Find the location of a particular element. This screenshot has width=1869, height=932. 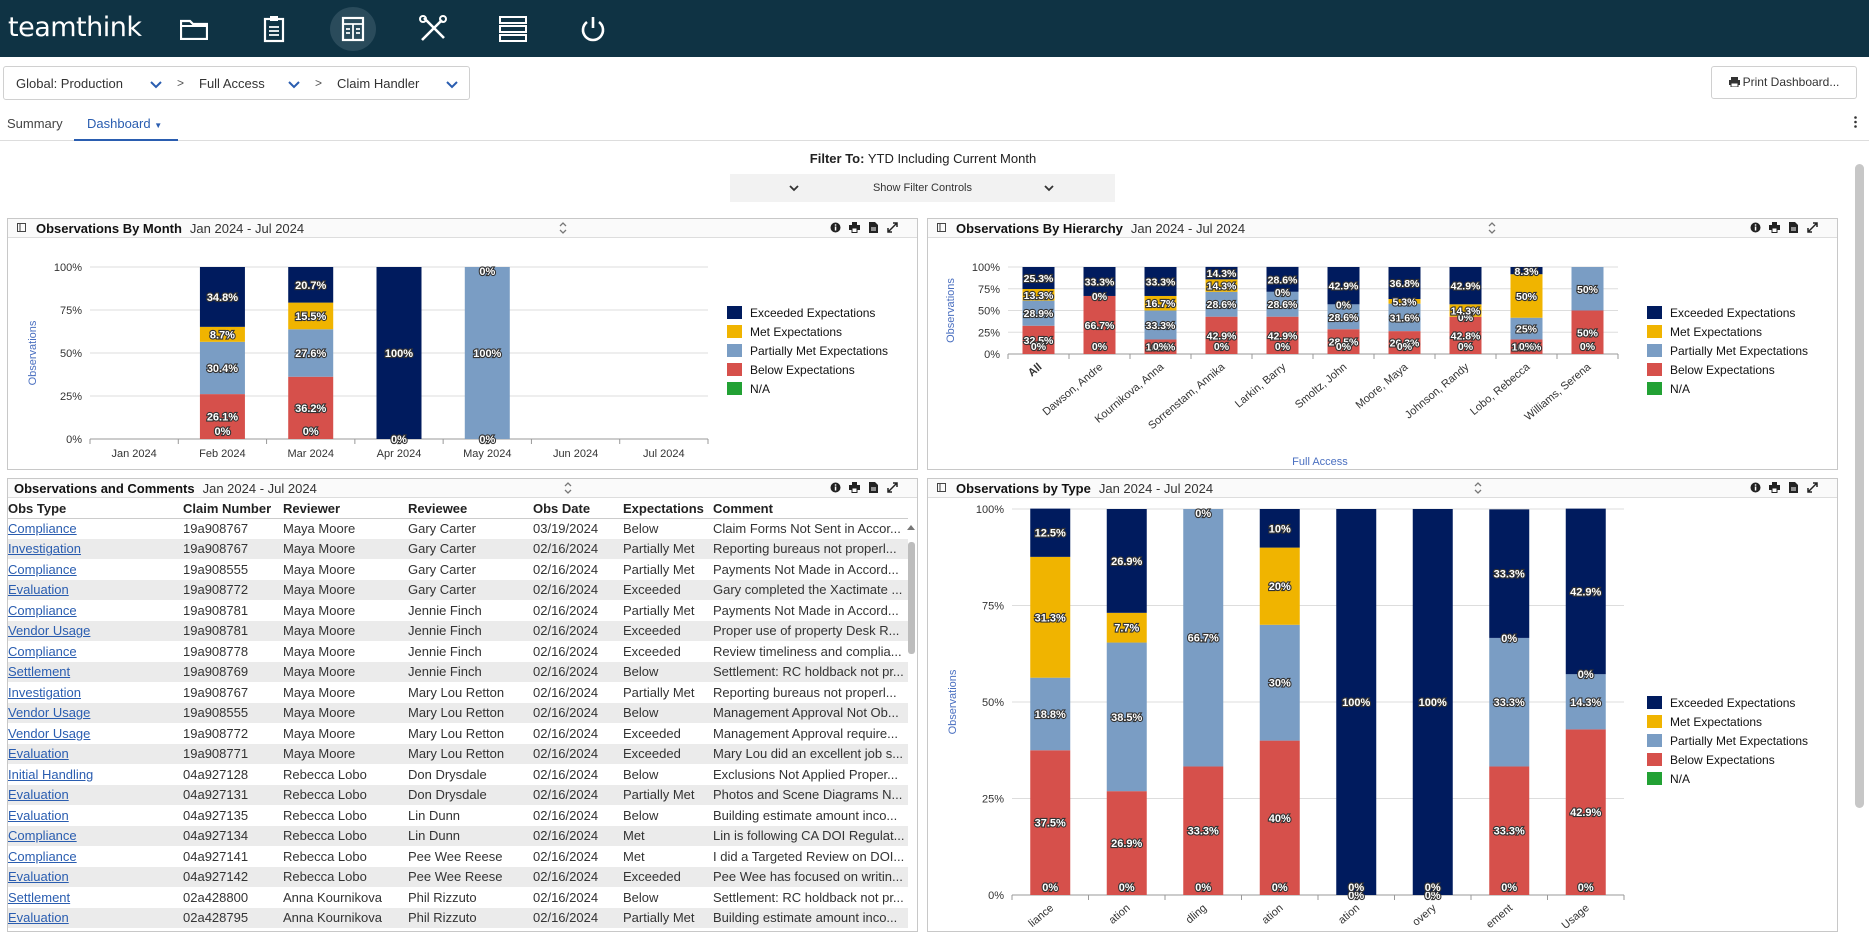

table-scrollbar is located at coordinates (911, 725).